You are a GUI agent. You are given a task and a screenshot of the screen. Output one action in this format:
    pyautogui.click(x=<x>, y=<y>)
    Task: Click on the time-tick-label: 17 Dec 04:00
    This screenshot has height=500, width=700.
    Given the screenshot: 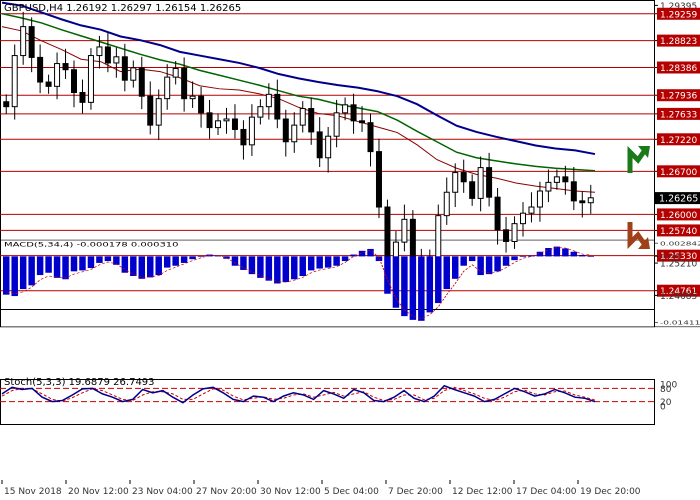 What is the action you would take?
    pyautogui.click(x=546, y=492)
    